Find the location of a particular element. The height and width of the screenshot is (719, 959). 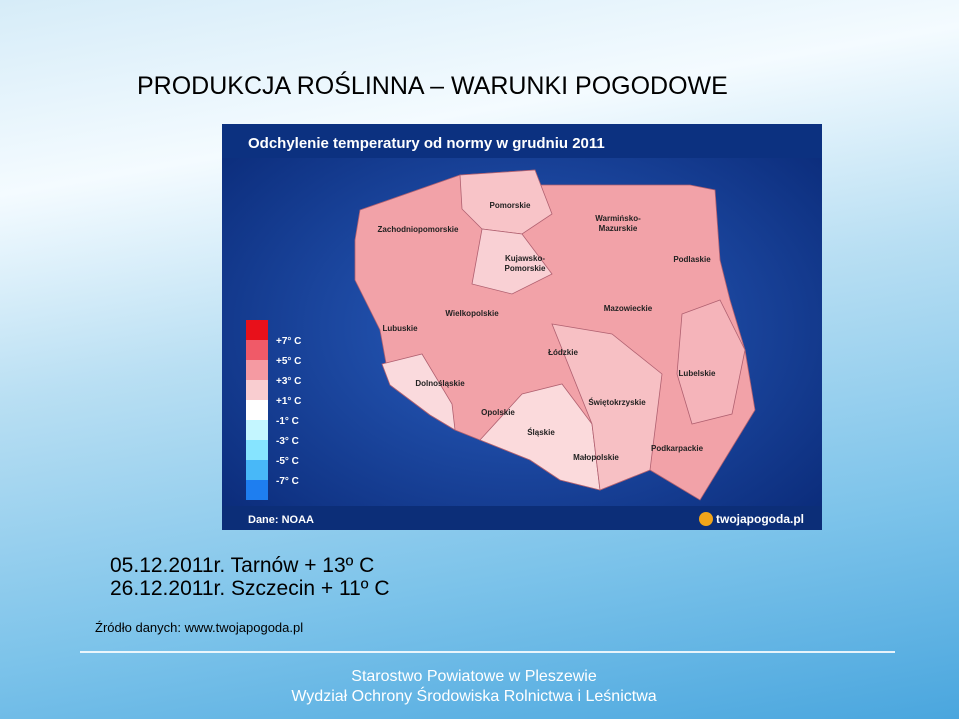

logo-icon is located at coordinates (706, 519).